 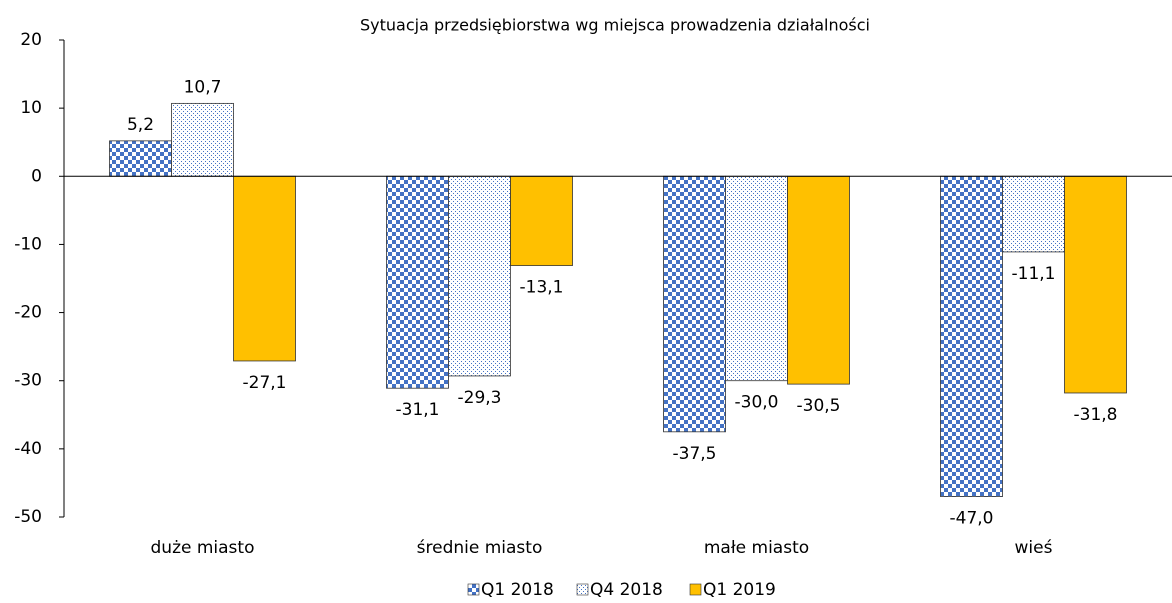 What do you see at coordinates (140, 125) in the screenshot?
I see `value-label: 5,2` at bounding box center [140, 125].